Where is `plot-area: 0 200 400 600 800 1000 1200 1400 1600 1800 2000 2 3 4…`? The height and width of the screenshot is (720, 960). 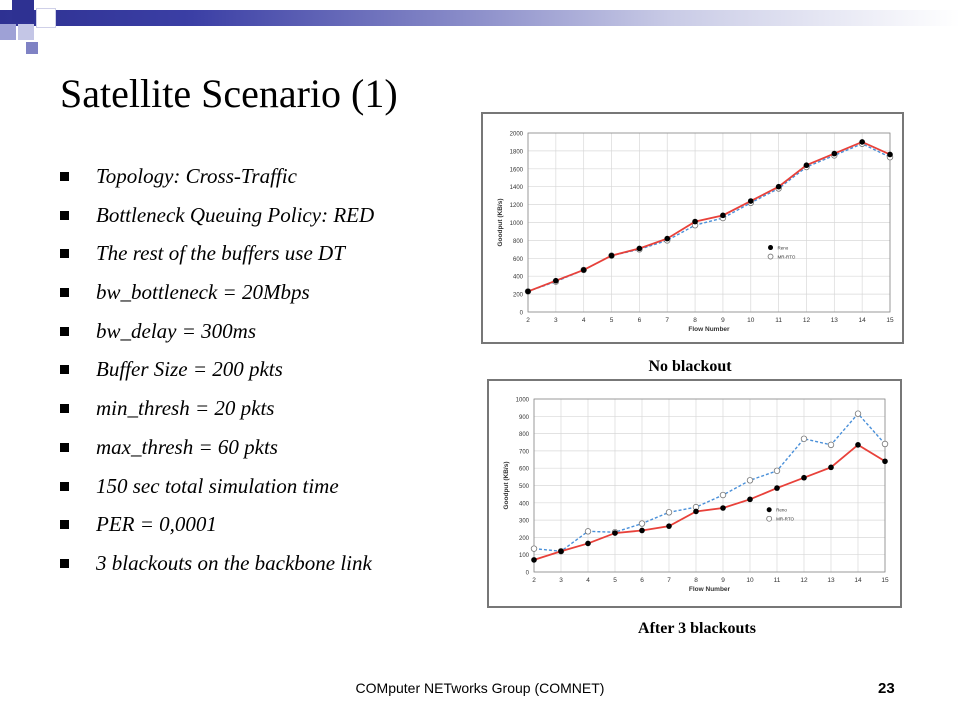
plot-area: 0 200 400 600 800 1000 1200 1400 1600 1800 2000 2 3 4… is located at coordinates (695, 233).